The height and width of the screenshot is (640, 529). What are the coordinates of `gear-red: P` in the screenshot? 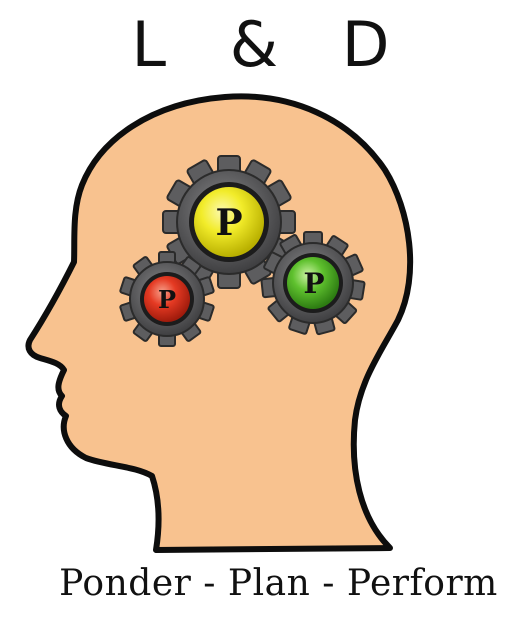 It's located at (167, 299).